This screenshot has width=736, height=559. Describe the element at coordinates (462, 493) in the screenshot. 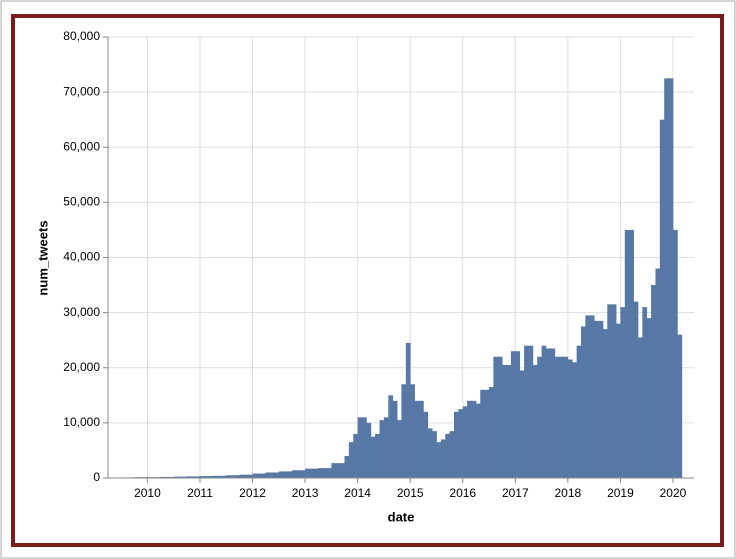

I see `x-tick-label: 2016` at that location.